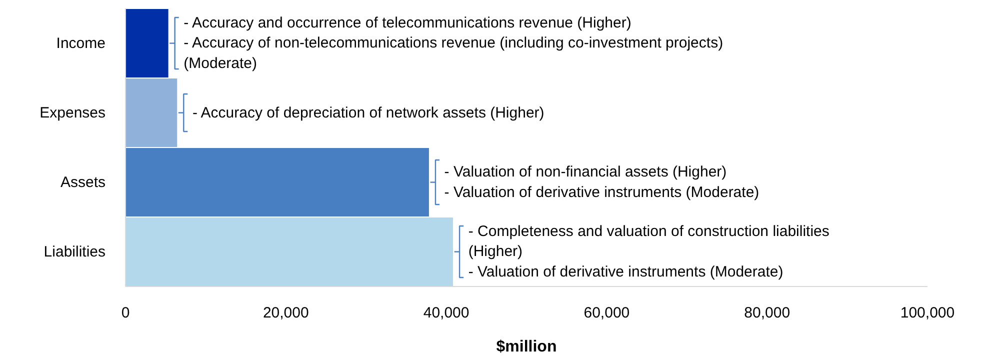  I want to click on y-tick-label: Assets, so click(83, 182).